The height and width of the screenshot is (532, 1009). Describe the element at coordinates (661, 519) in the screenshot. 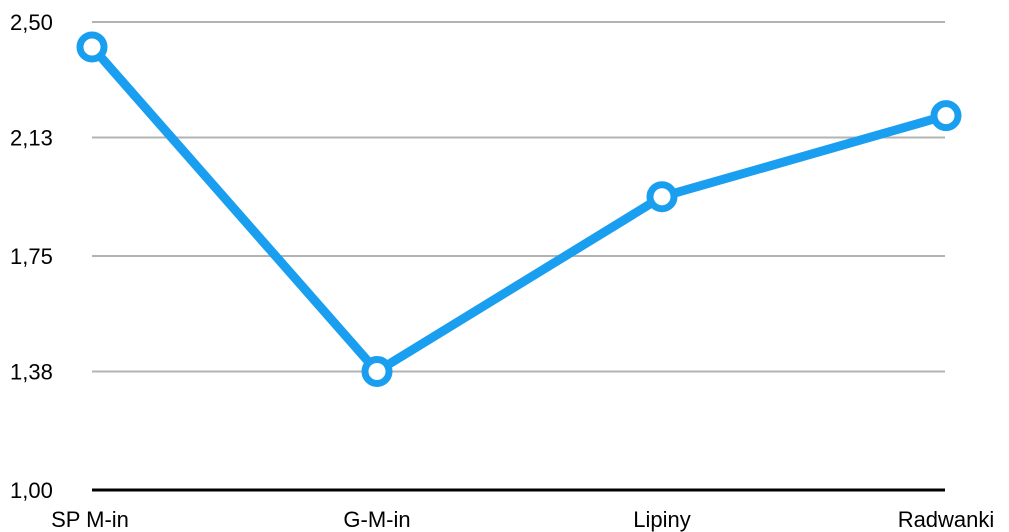

I see `x-category-label: Lipiny` at that location.